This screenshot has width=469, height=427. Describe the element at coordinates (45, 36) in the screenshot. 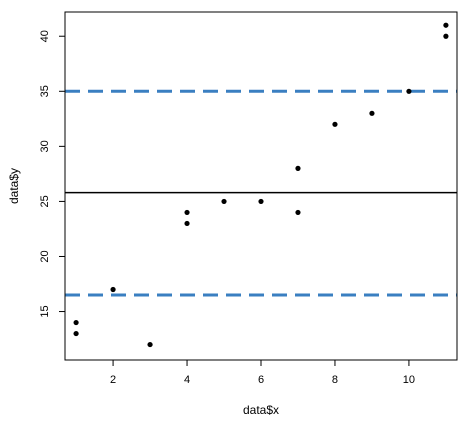

I see `y-tick-label: 40` at that location.